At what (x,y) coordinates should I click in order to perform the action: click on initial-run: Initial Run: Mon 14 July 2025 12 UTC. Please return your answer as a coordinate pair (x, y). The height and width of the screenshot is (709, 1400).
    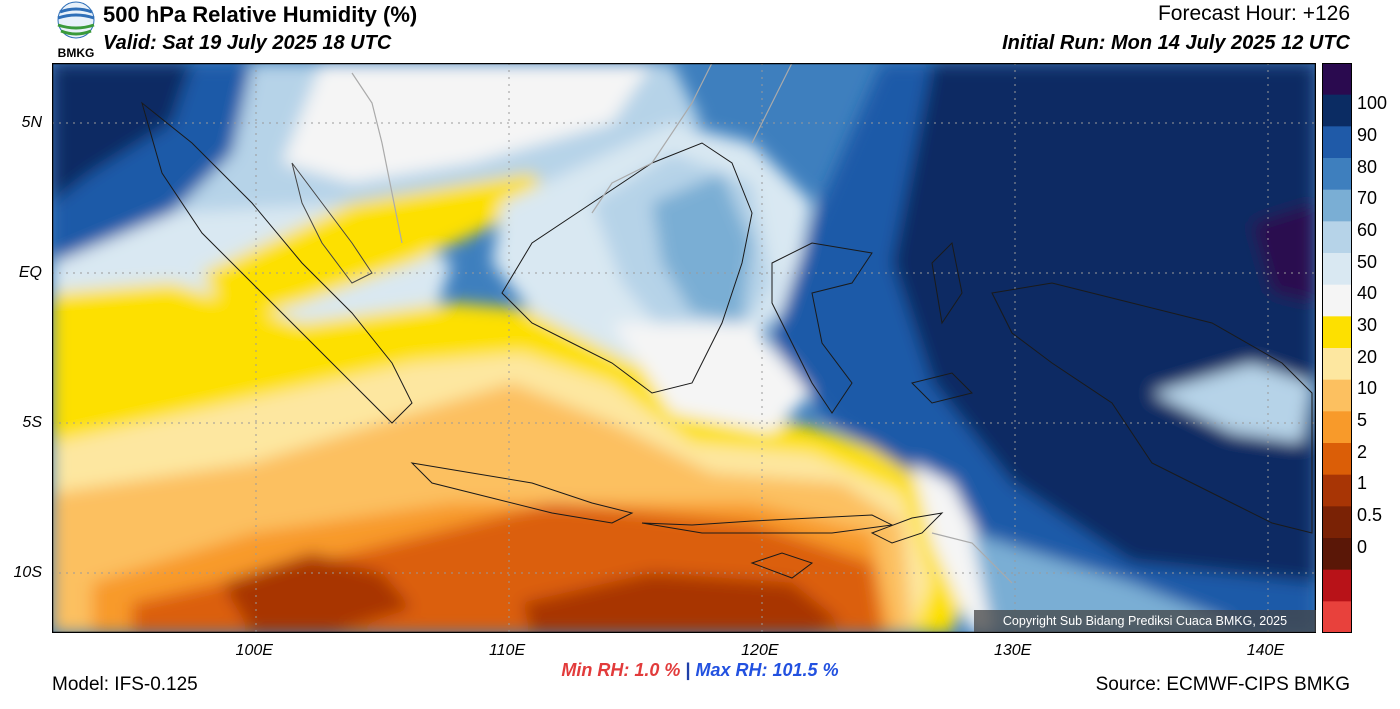
    Looking at the image, I should click on (1176, 43).